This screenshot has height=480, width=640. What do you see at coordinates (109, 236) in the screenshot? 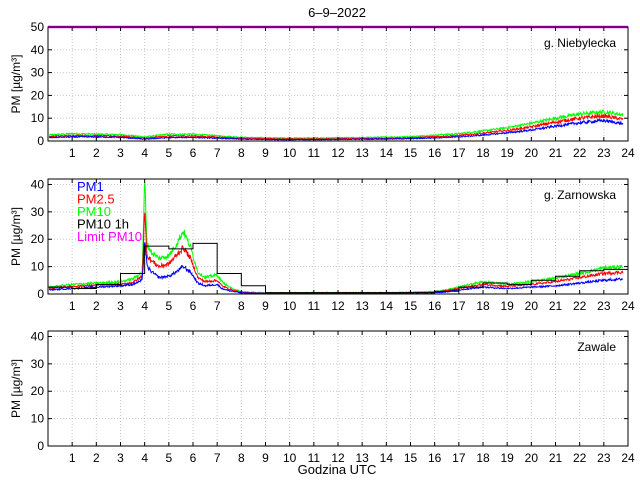
I see `legend-limit: Limit PM10` at bounding box center [109, 236].